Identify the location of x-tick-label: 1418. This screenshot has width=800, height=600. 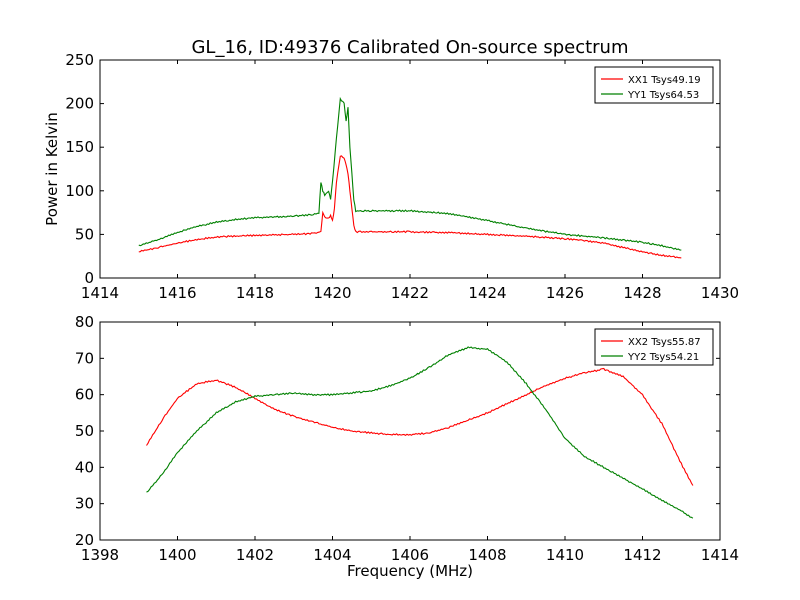
(255, 293).